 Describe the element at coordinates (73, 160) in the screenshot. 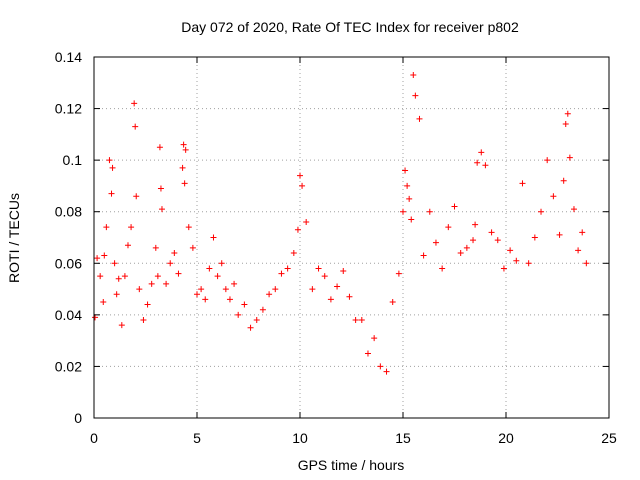

I see `y-tick-label: 0.1` at that location.